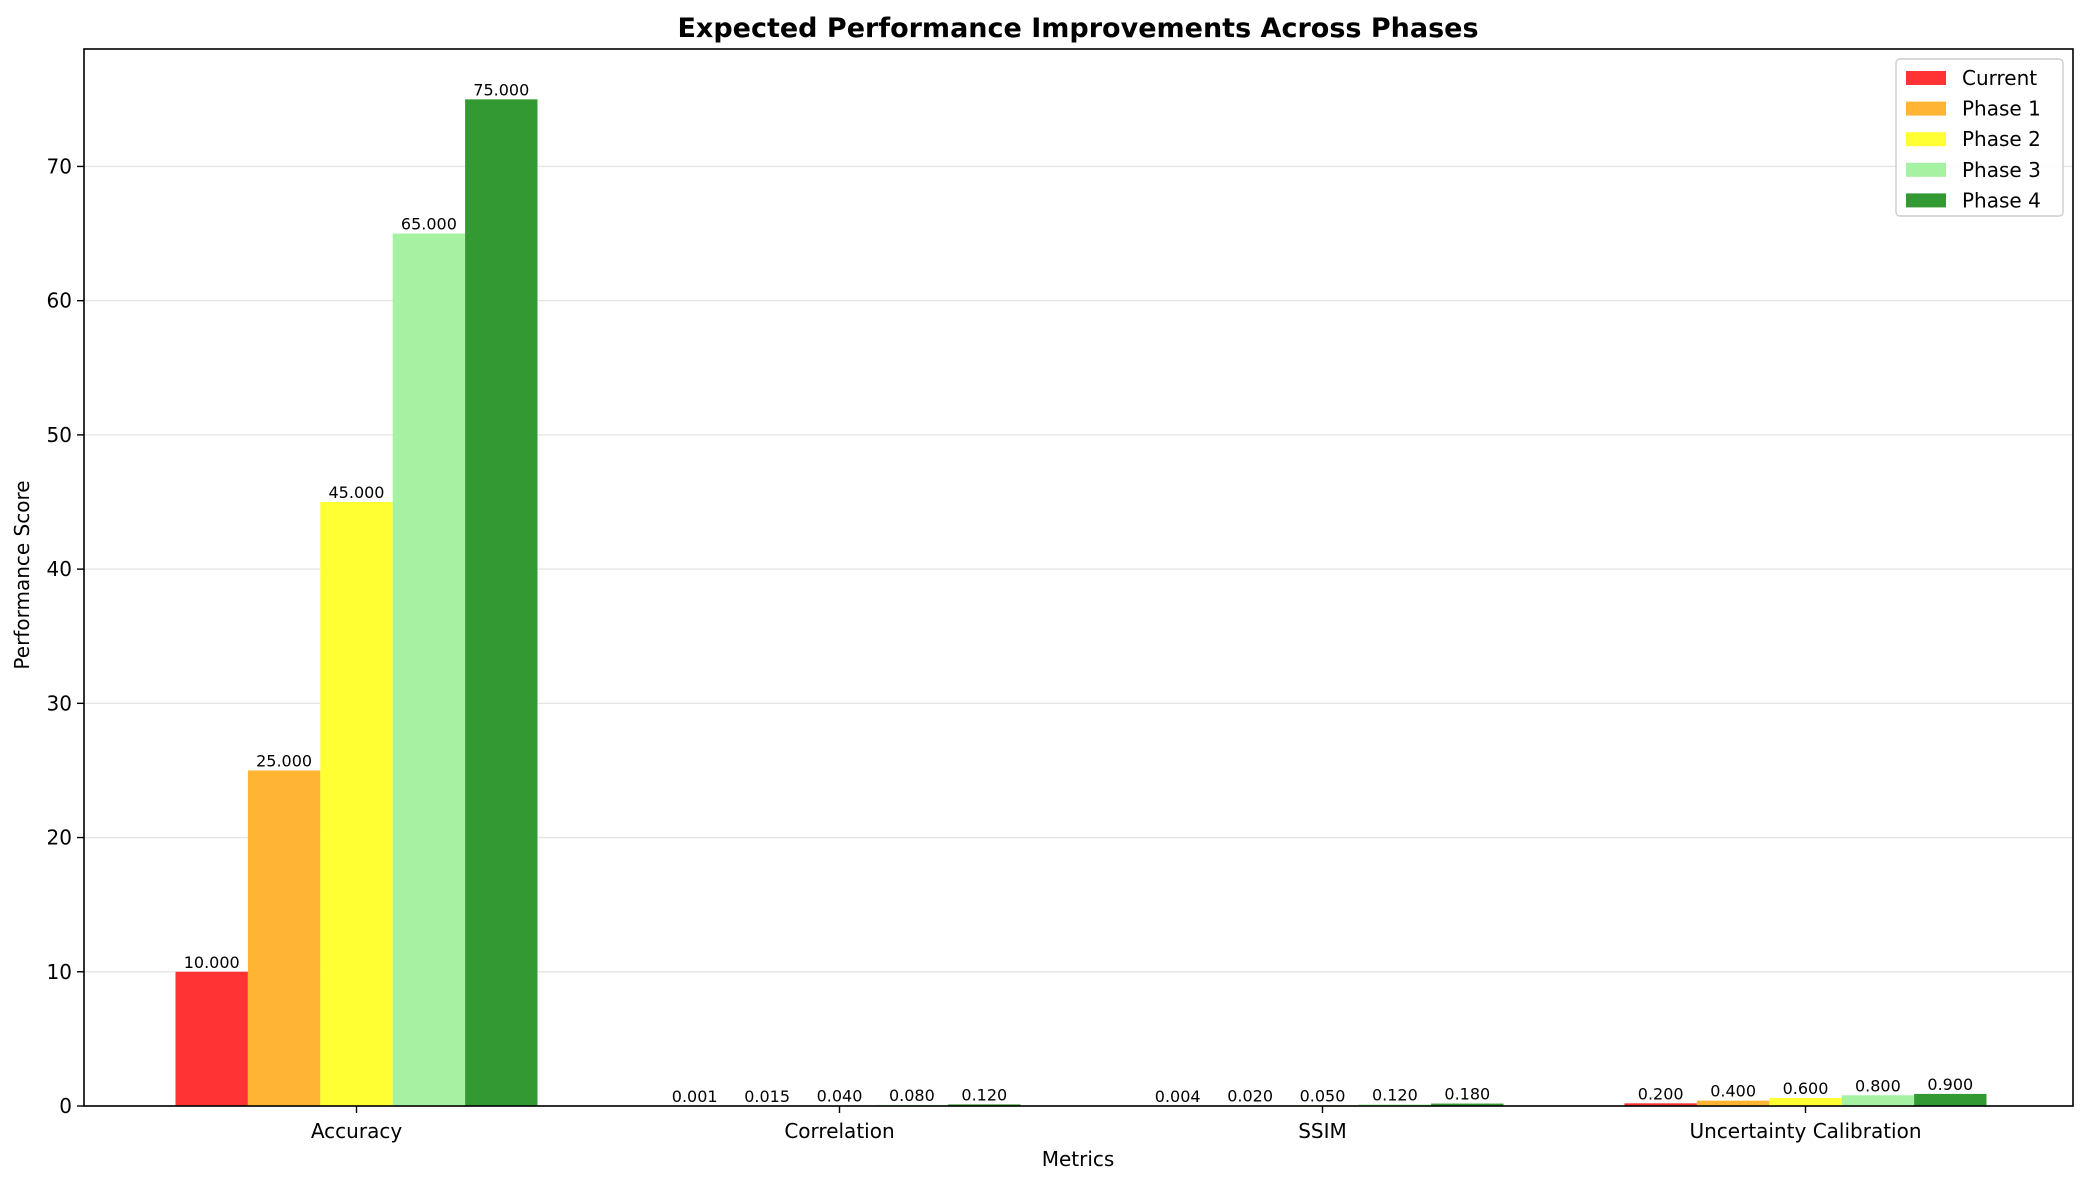 This screenshot has width=2084, height=1186. I want to click on x-axis-label: Metrics, so click(1078, 1159).